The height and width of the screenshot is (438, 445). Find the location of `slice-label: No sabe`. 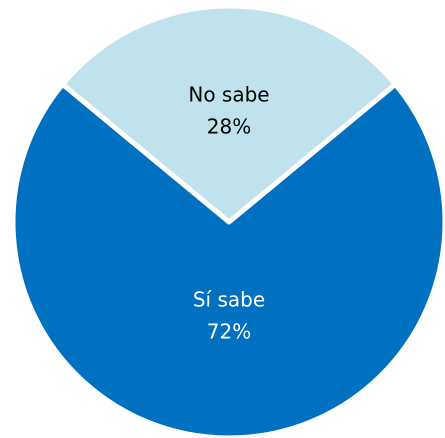

slice-label: No sabe is located at coordinates (228, 95).